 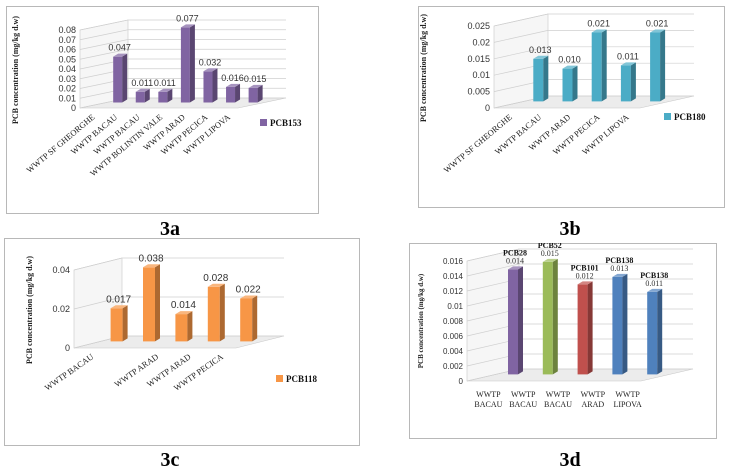 I want to click on bar-series-label: PCB52, so click(x=550, y=246).